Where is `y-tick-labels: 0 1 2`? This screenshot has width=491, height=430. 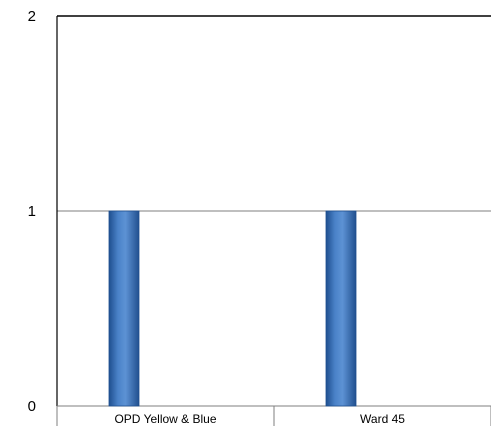 y-tick-labels: 0 1 2 is located at coordinates (32, 211).